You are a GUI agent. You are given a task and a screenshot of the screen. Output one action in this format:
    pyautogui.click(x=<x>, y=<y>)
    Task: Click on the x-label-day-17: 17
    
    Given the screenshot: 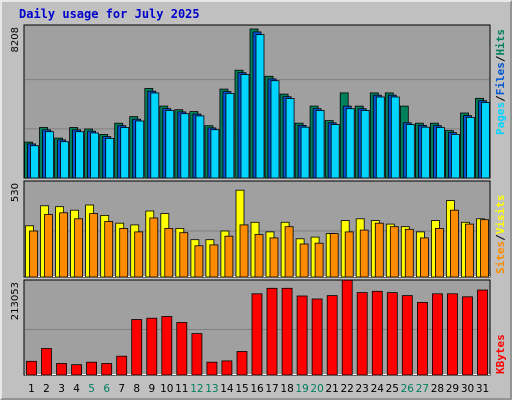 What is the action you would take?
    pyautogui.click(x=271, y=389)
    